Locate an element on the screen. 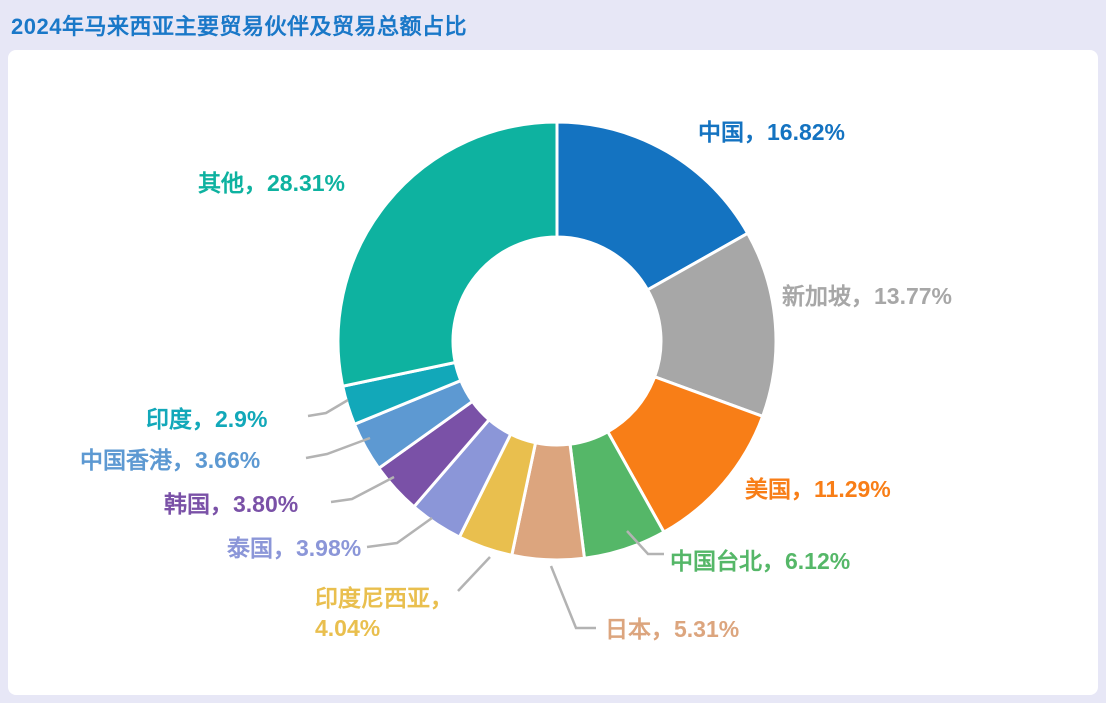 This screenshot has width=1106, height=703. leader-line-indonesia is located at coordinates (474, 574).